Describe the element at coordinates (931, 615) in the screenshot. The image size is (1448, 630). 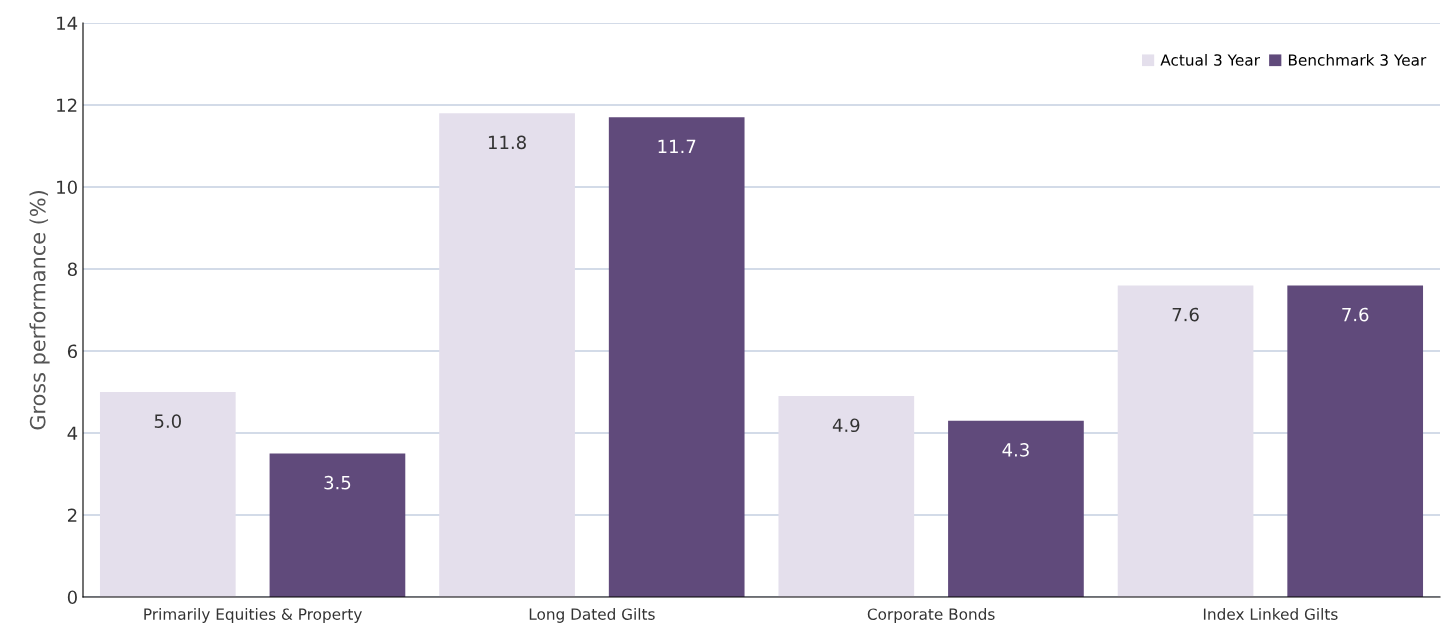
I see `x-tick-label: Corporate Bonds` at that location.